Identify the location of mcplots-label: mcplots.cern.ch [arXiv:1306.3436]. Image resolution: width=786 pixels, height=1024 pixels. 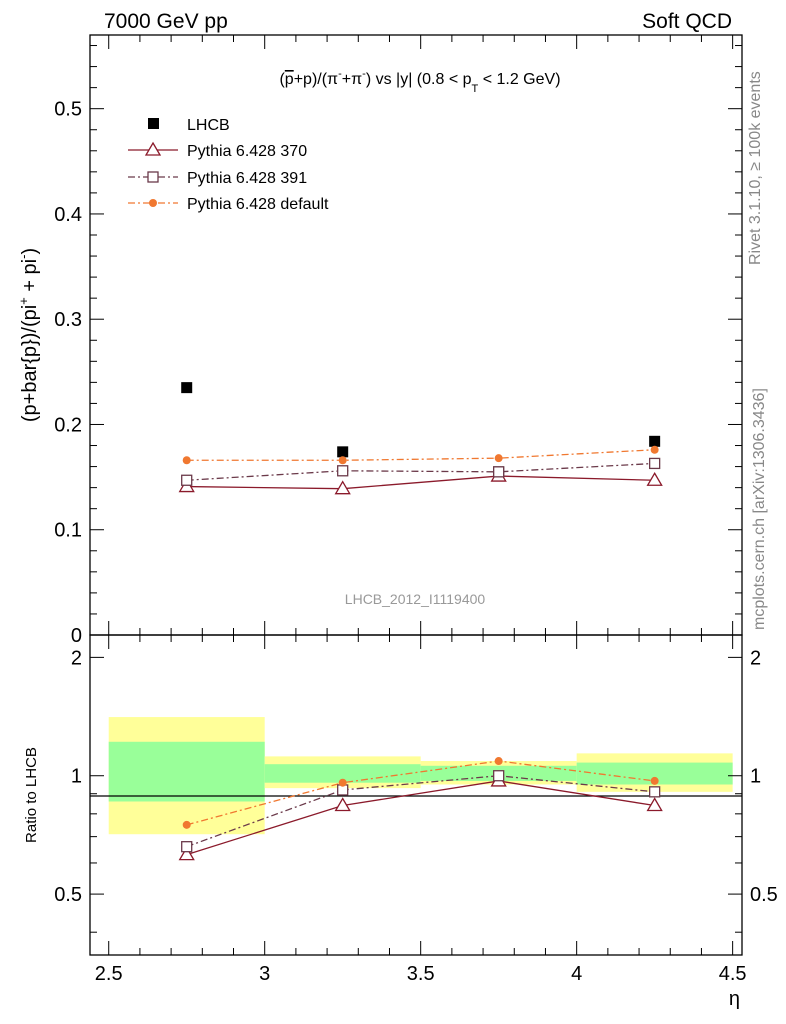
(759, 509).